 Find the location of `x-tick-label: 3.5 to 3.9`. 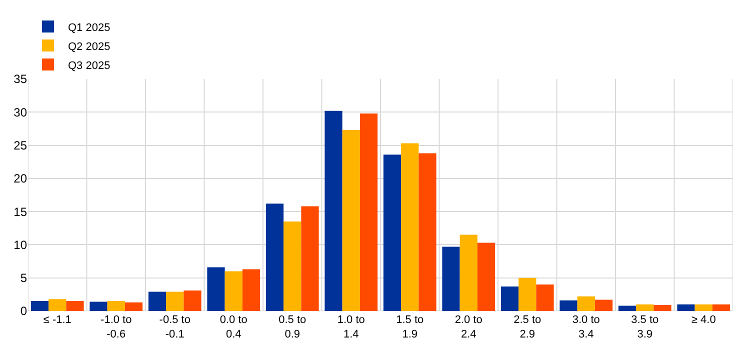

x-tick-label: 3.5 to 3.9 is located at coordinates (645, 327).